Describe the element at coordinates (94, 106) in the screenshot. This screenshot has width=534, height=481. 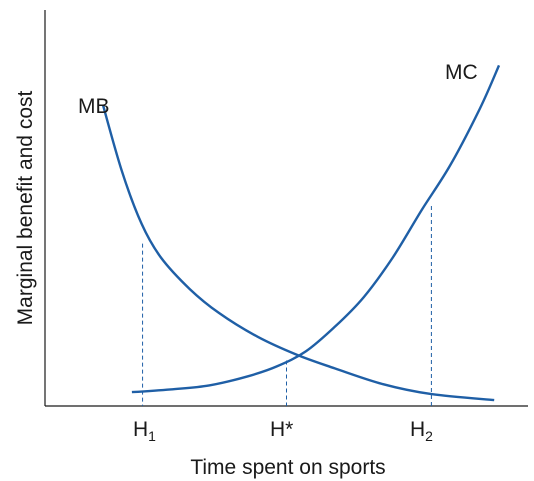
I see `mb-label: MB` at that location.